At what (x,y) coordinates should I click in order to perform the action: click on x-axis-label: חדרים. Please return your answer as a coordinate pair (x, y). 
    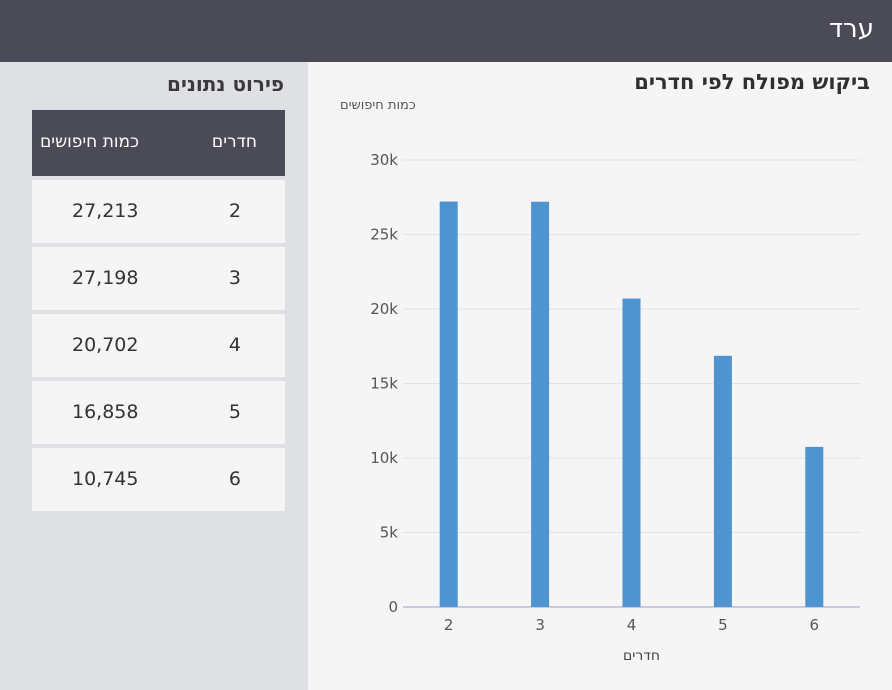
    Looking at the image, I should click on (641, 656).